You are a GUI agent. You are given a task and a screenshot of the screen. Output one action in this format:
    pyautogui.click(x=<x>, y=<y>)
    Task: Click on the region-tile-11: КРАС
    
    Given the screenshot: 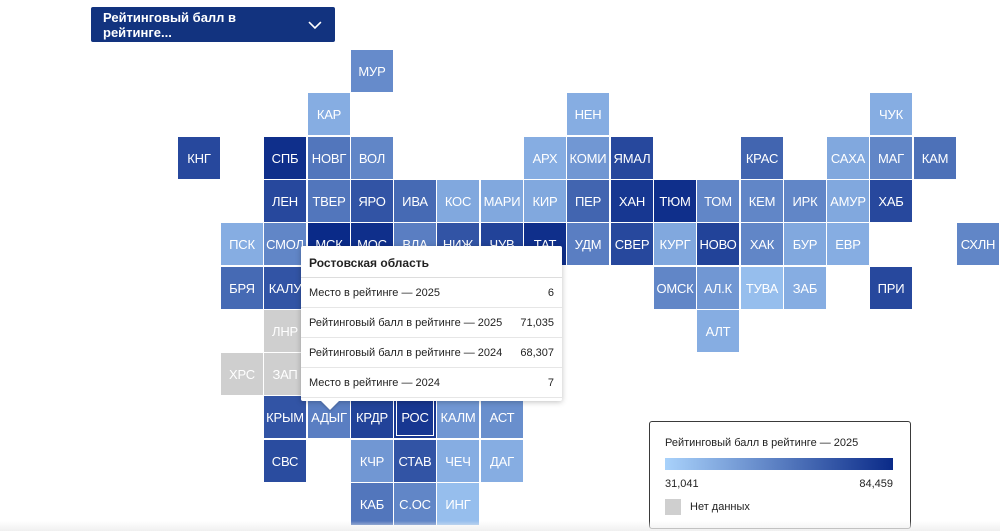 What is the action you would take?
    pyautogui.click(x=762, y=158)
    